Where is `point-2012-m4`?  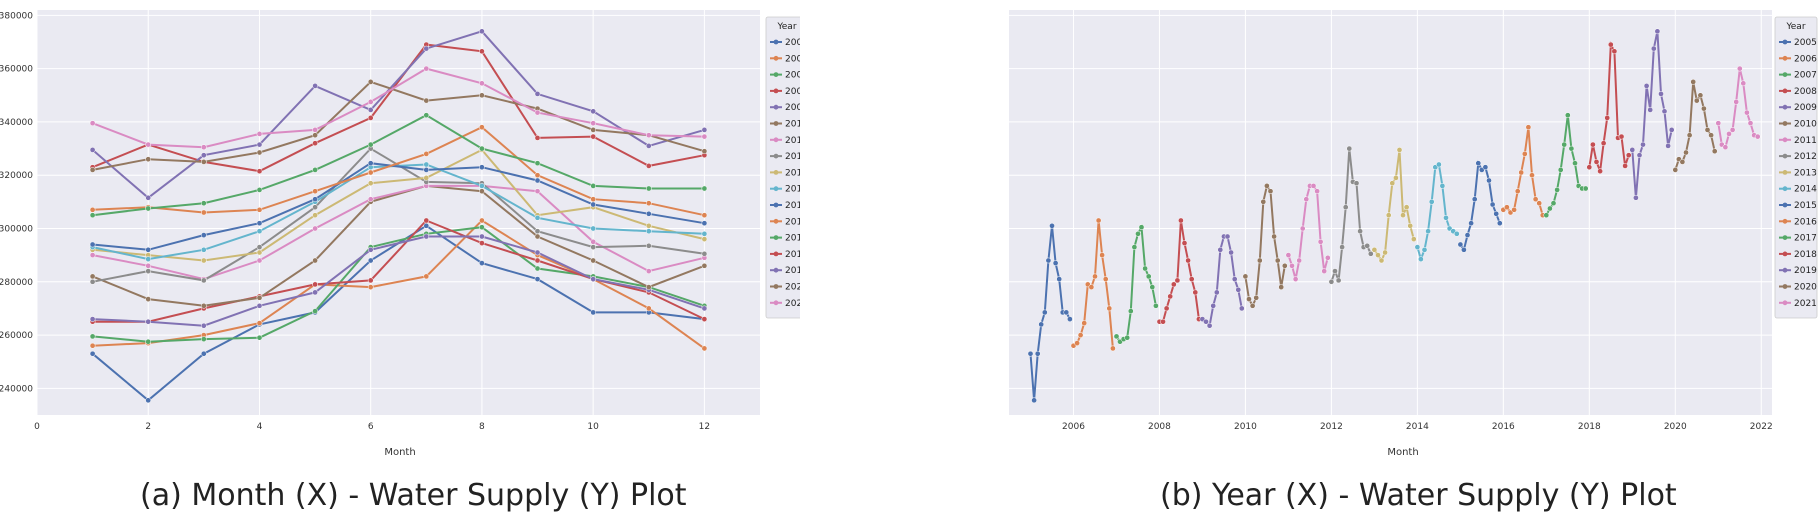 point-2012-m4 is located at coordinates (259, 247).